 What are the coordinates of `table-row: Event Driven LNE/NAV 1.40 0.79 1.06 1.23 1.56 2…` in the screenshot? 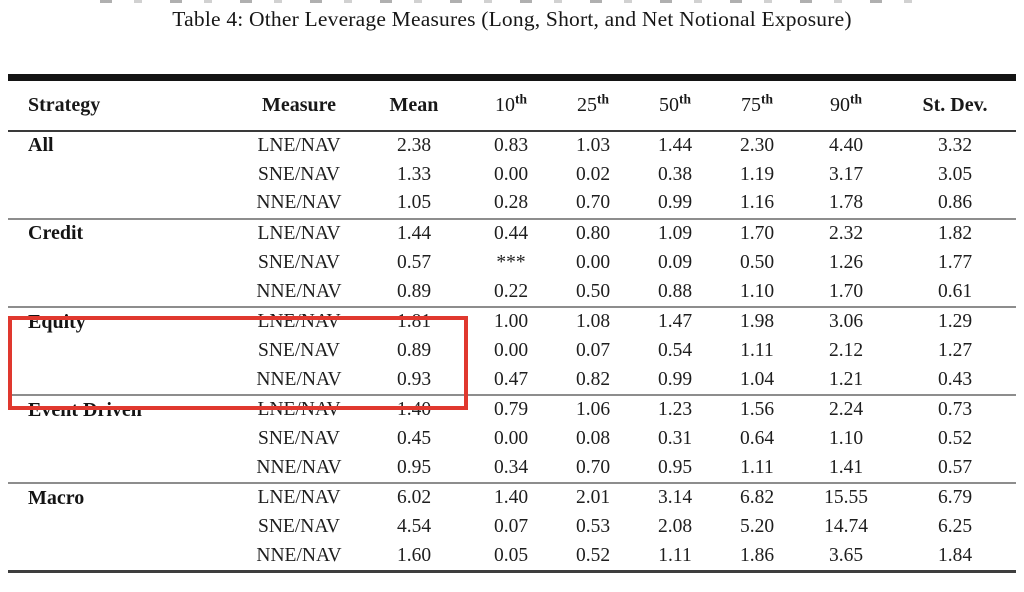 It's located at (512, 409).